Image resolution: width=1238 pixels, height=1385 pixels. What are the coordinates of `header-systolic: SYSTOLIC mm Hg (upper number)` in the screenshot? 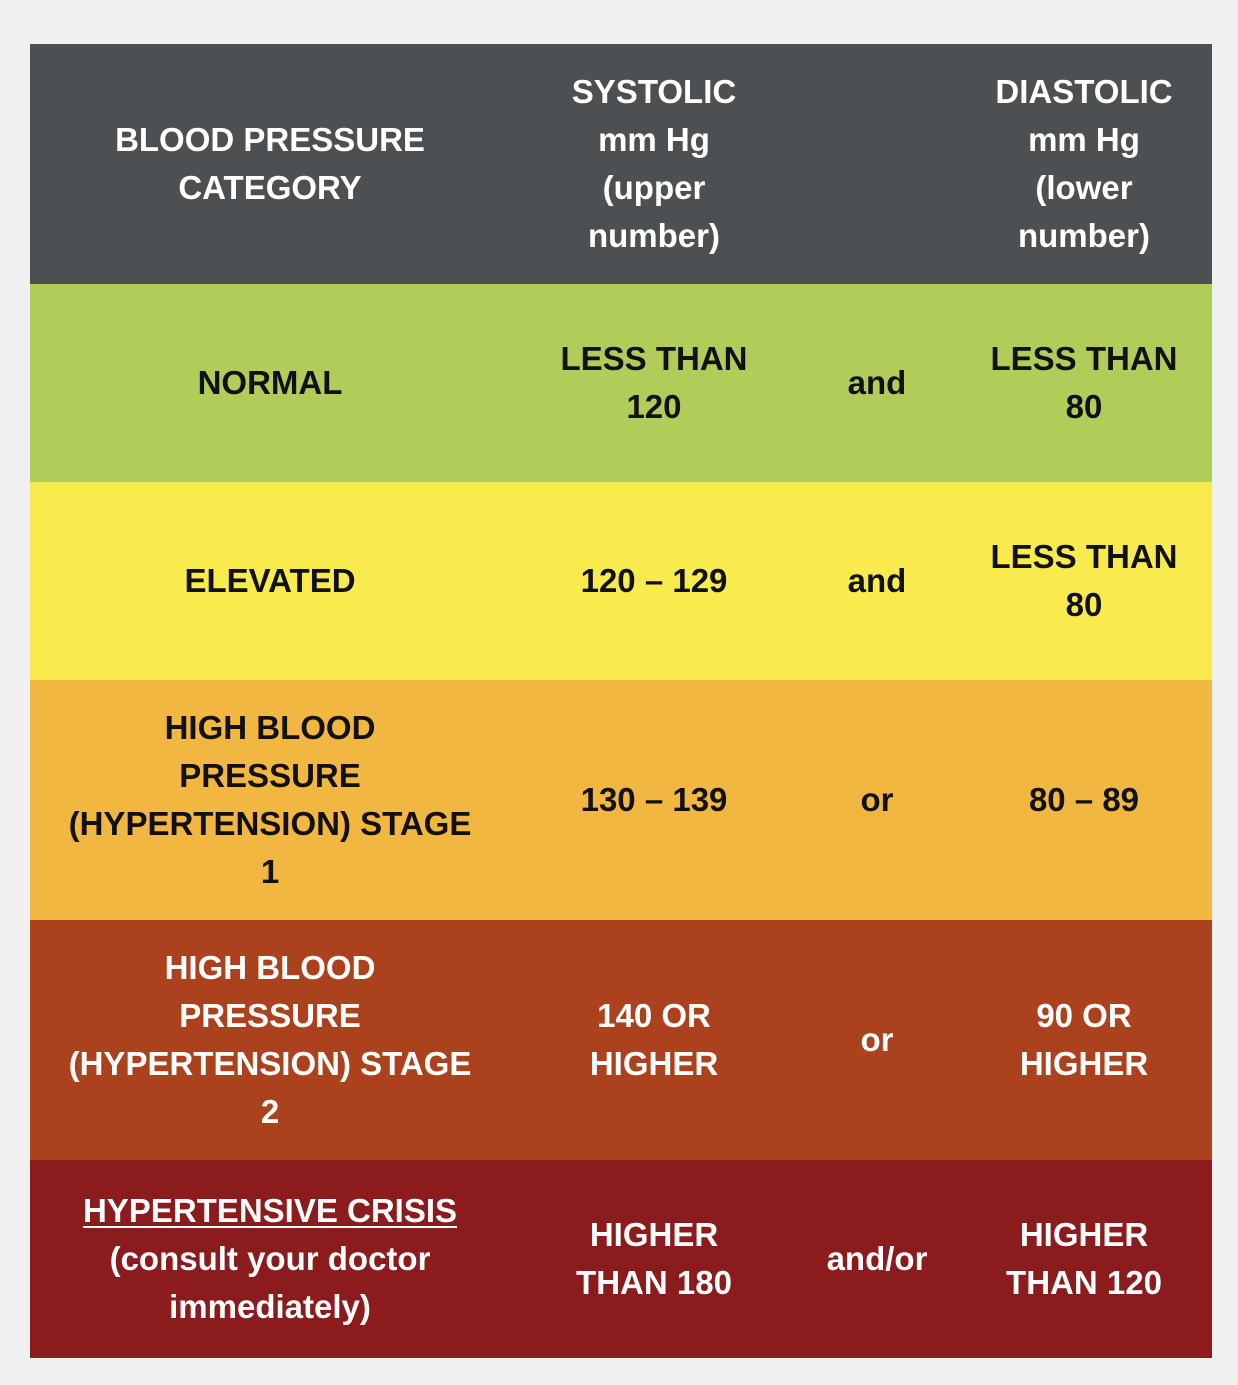 It's located at (654, 163).